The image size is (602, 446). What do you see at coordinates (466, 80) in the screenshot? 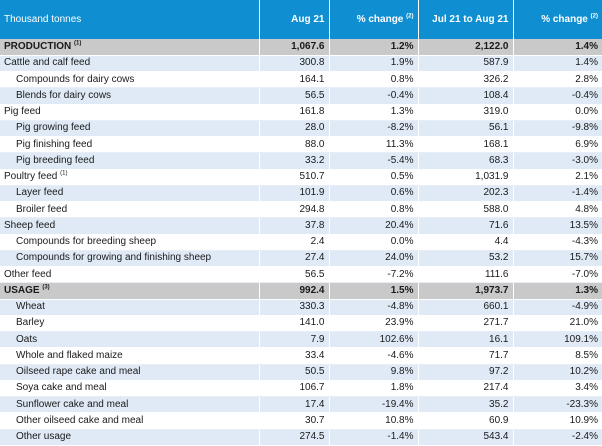
I see `value-jul-aug: 326.2` at bounding box center [466, 80].